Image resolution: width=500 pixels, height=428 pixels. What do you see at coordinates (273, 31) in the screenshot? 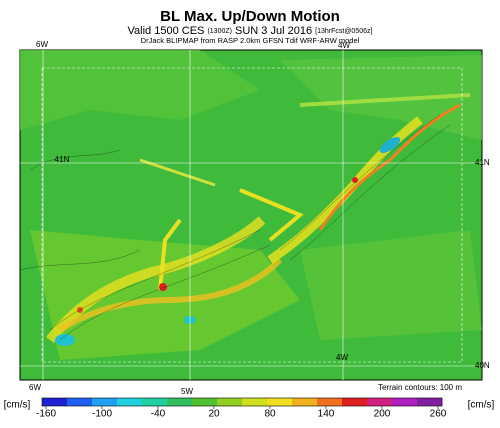
I see `subtitle-part: SUN 3 Jul 2016` at bounding box center [273, 31].